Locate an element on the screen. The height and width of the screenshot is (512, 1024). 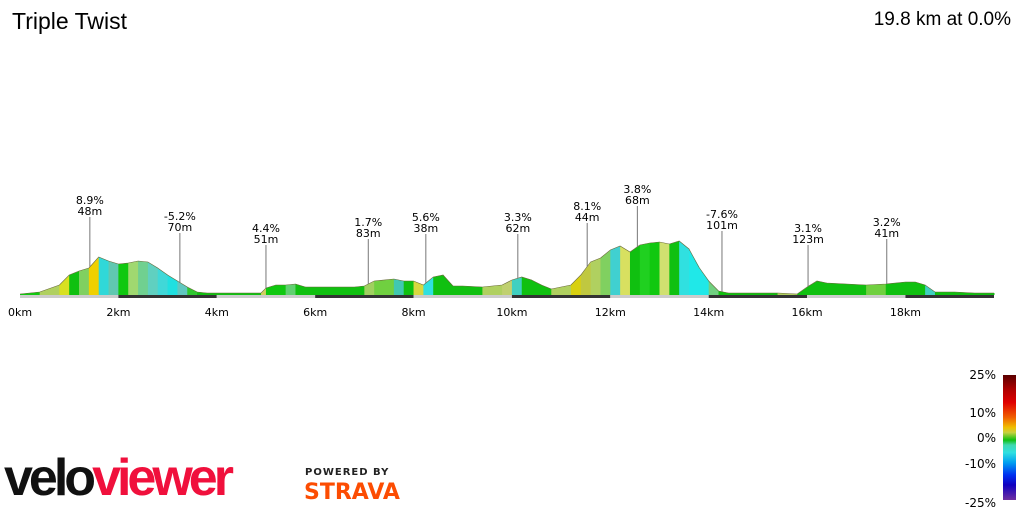
svg-text: 8.9% is located at coordinates (90, 200).